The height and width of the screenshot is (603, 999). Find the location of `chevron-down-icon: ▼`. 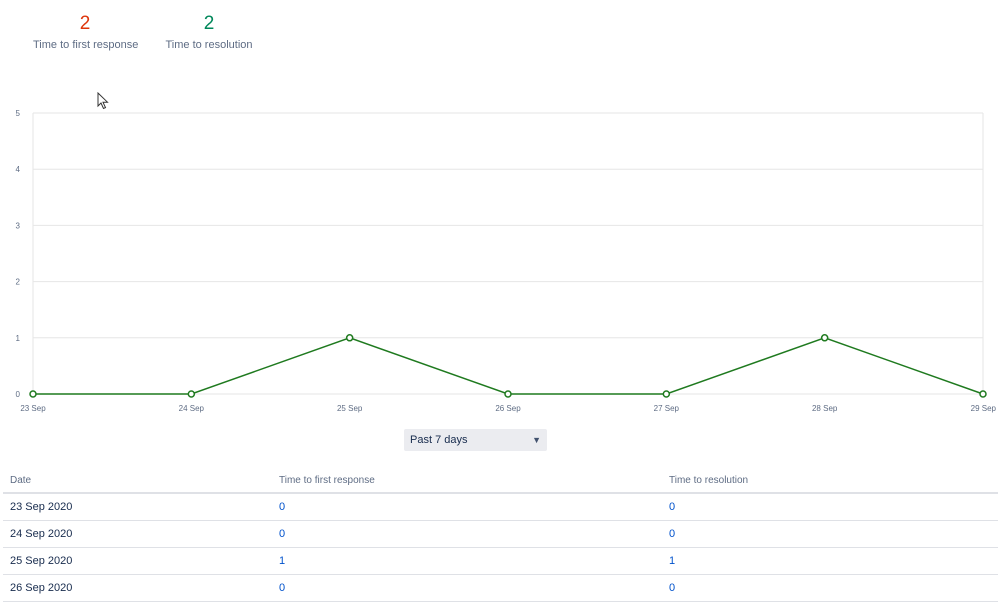

chevron-down-icon: ▼ is located at coordinates (536, 440).